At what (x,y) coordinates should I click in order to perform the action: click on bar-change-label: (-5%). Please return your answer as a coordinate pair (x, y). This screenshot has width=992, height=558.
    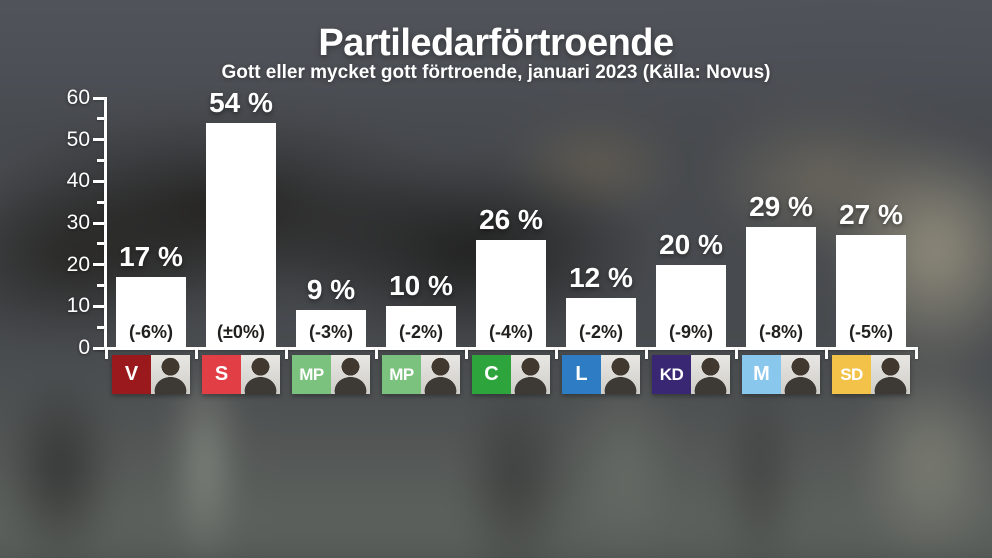
    Looking at the image, I should click on (871, 332).